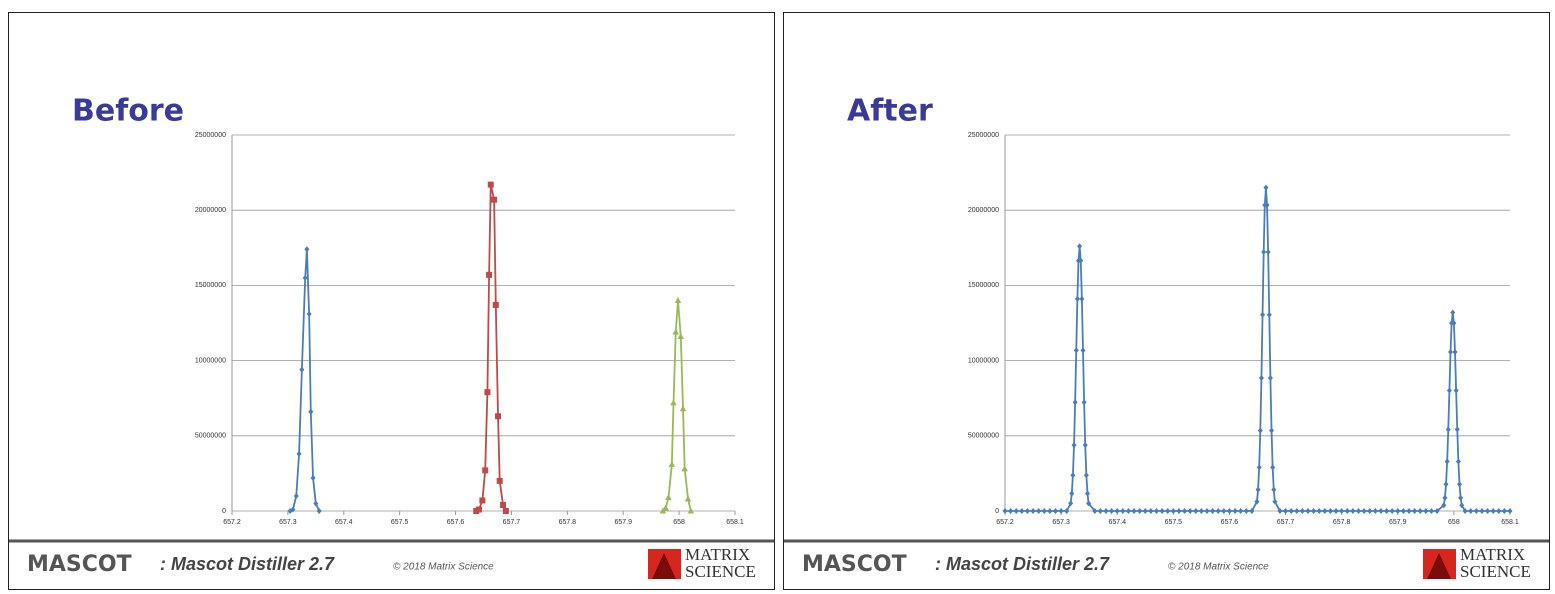  I want to click on brand: MASCOT, so click(79, 564).